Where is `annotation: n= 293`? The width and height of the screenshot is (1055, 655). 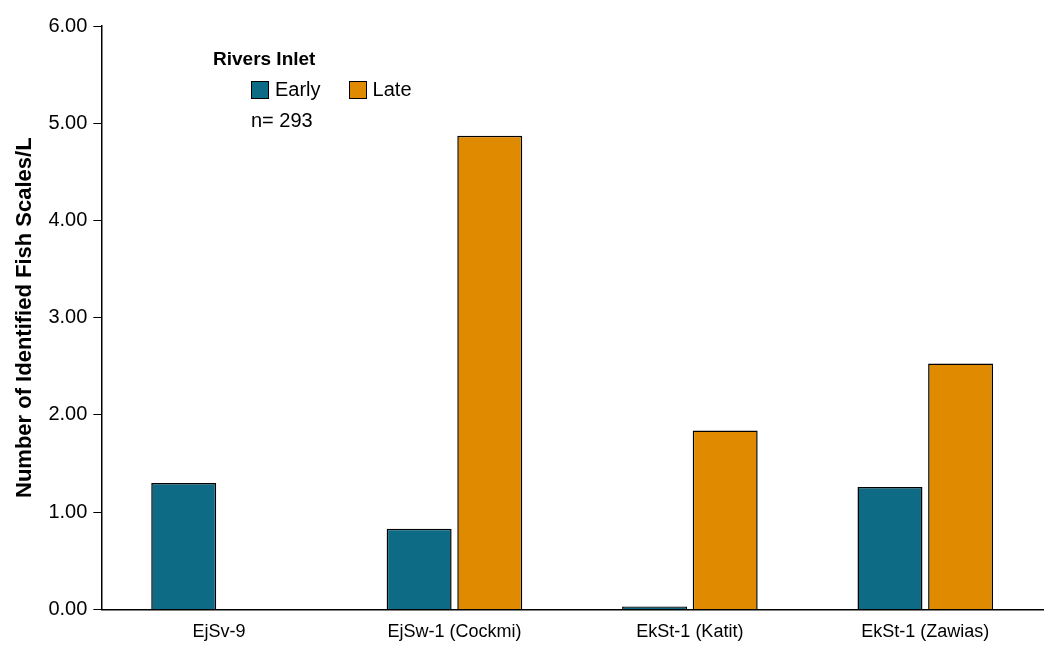 annotation: n= 293 is located at coordinates (282, 120).